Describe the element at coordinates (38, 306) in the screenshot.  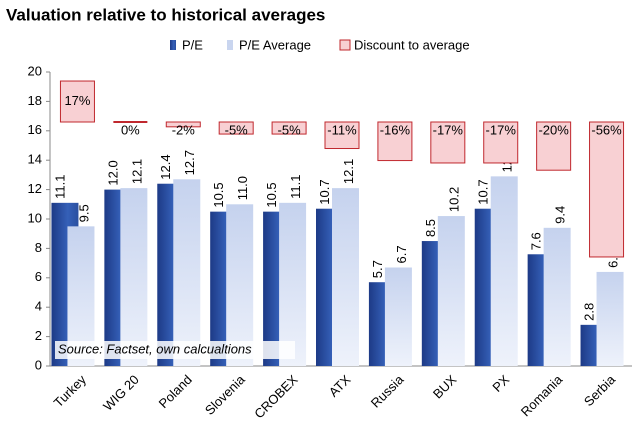
I see `y-tick-label: 4` at that location.